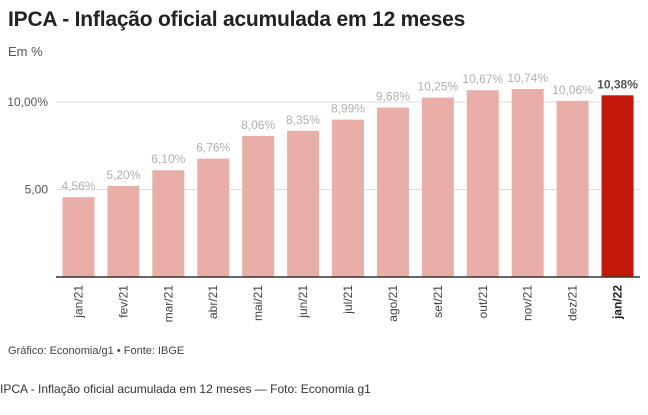 Image resolution: width=648 pixels, height=415 pixels. What do you see at coordinates (78, 302) in the screenshot?
I see `x-tick-label-0: jan/21` at bounding box center [78, 302].